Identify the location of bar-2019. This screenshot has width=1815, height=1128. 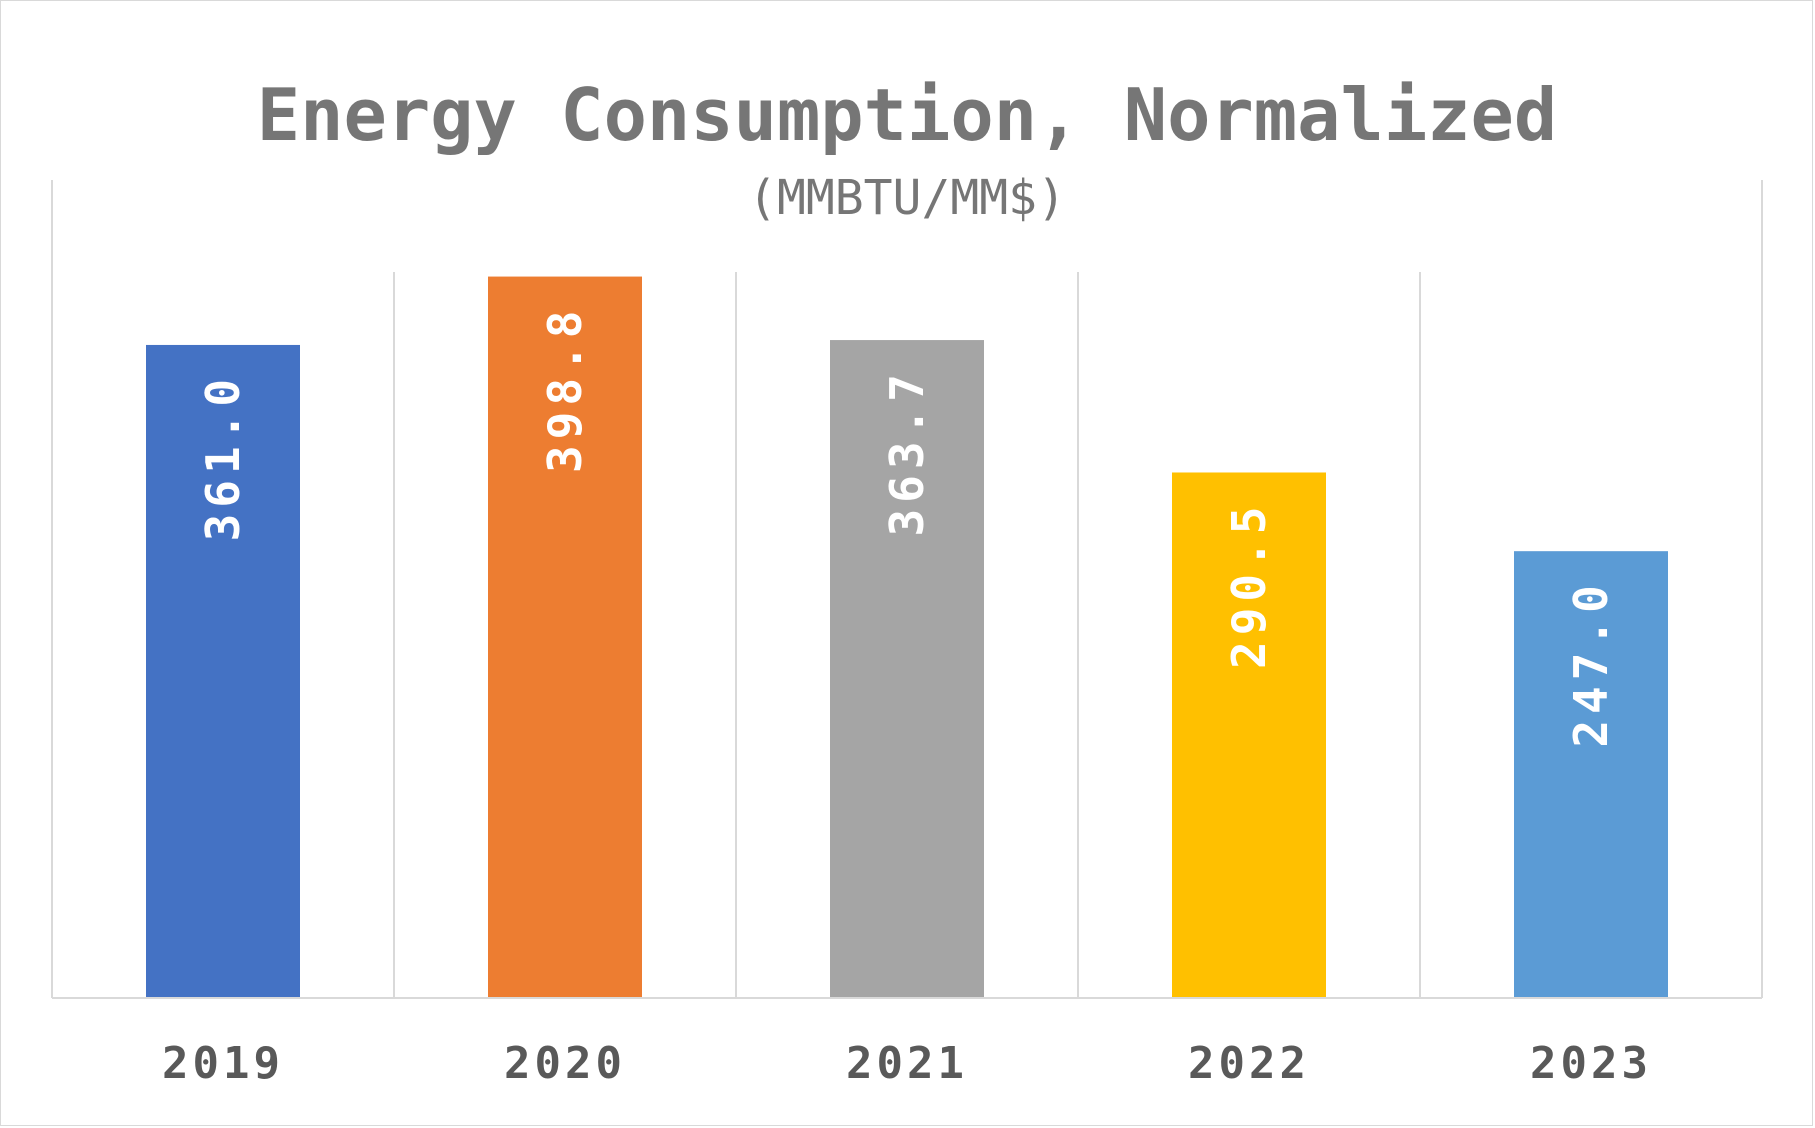
(223, 671).